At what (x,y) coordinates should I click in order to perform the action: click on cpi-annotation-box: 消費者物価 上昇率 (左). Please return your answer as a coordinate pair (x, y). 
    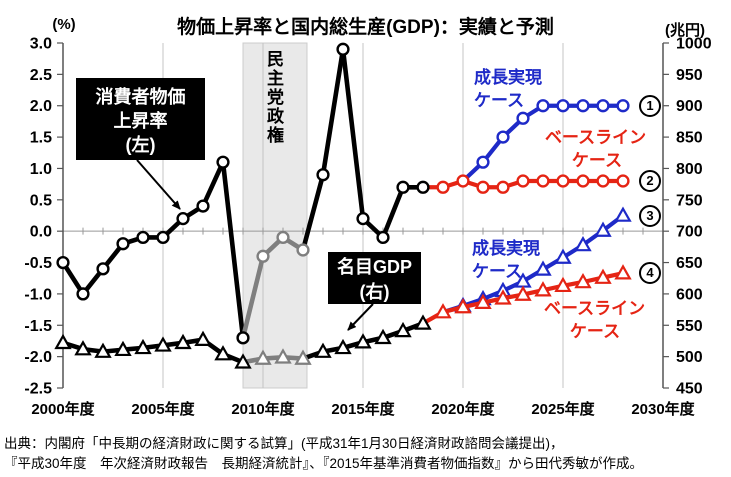
    Looking at the image, I should click on (140, 119).